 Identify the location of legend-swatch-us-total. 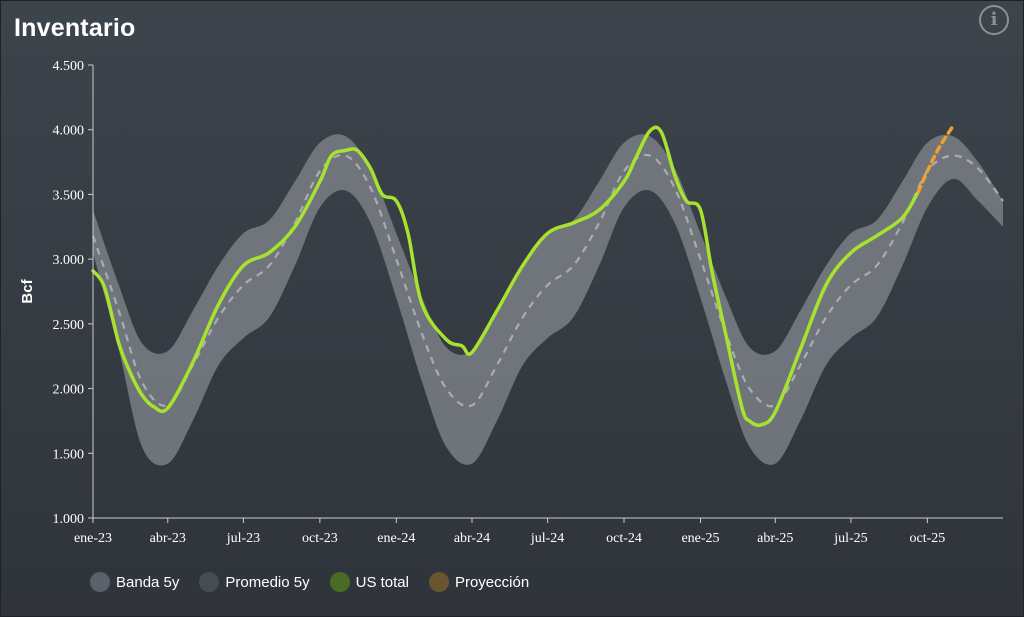
(339, 582).